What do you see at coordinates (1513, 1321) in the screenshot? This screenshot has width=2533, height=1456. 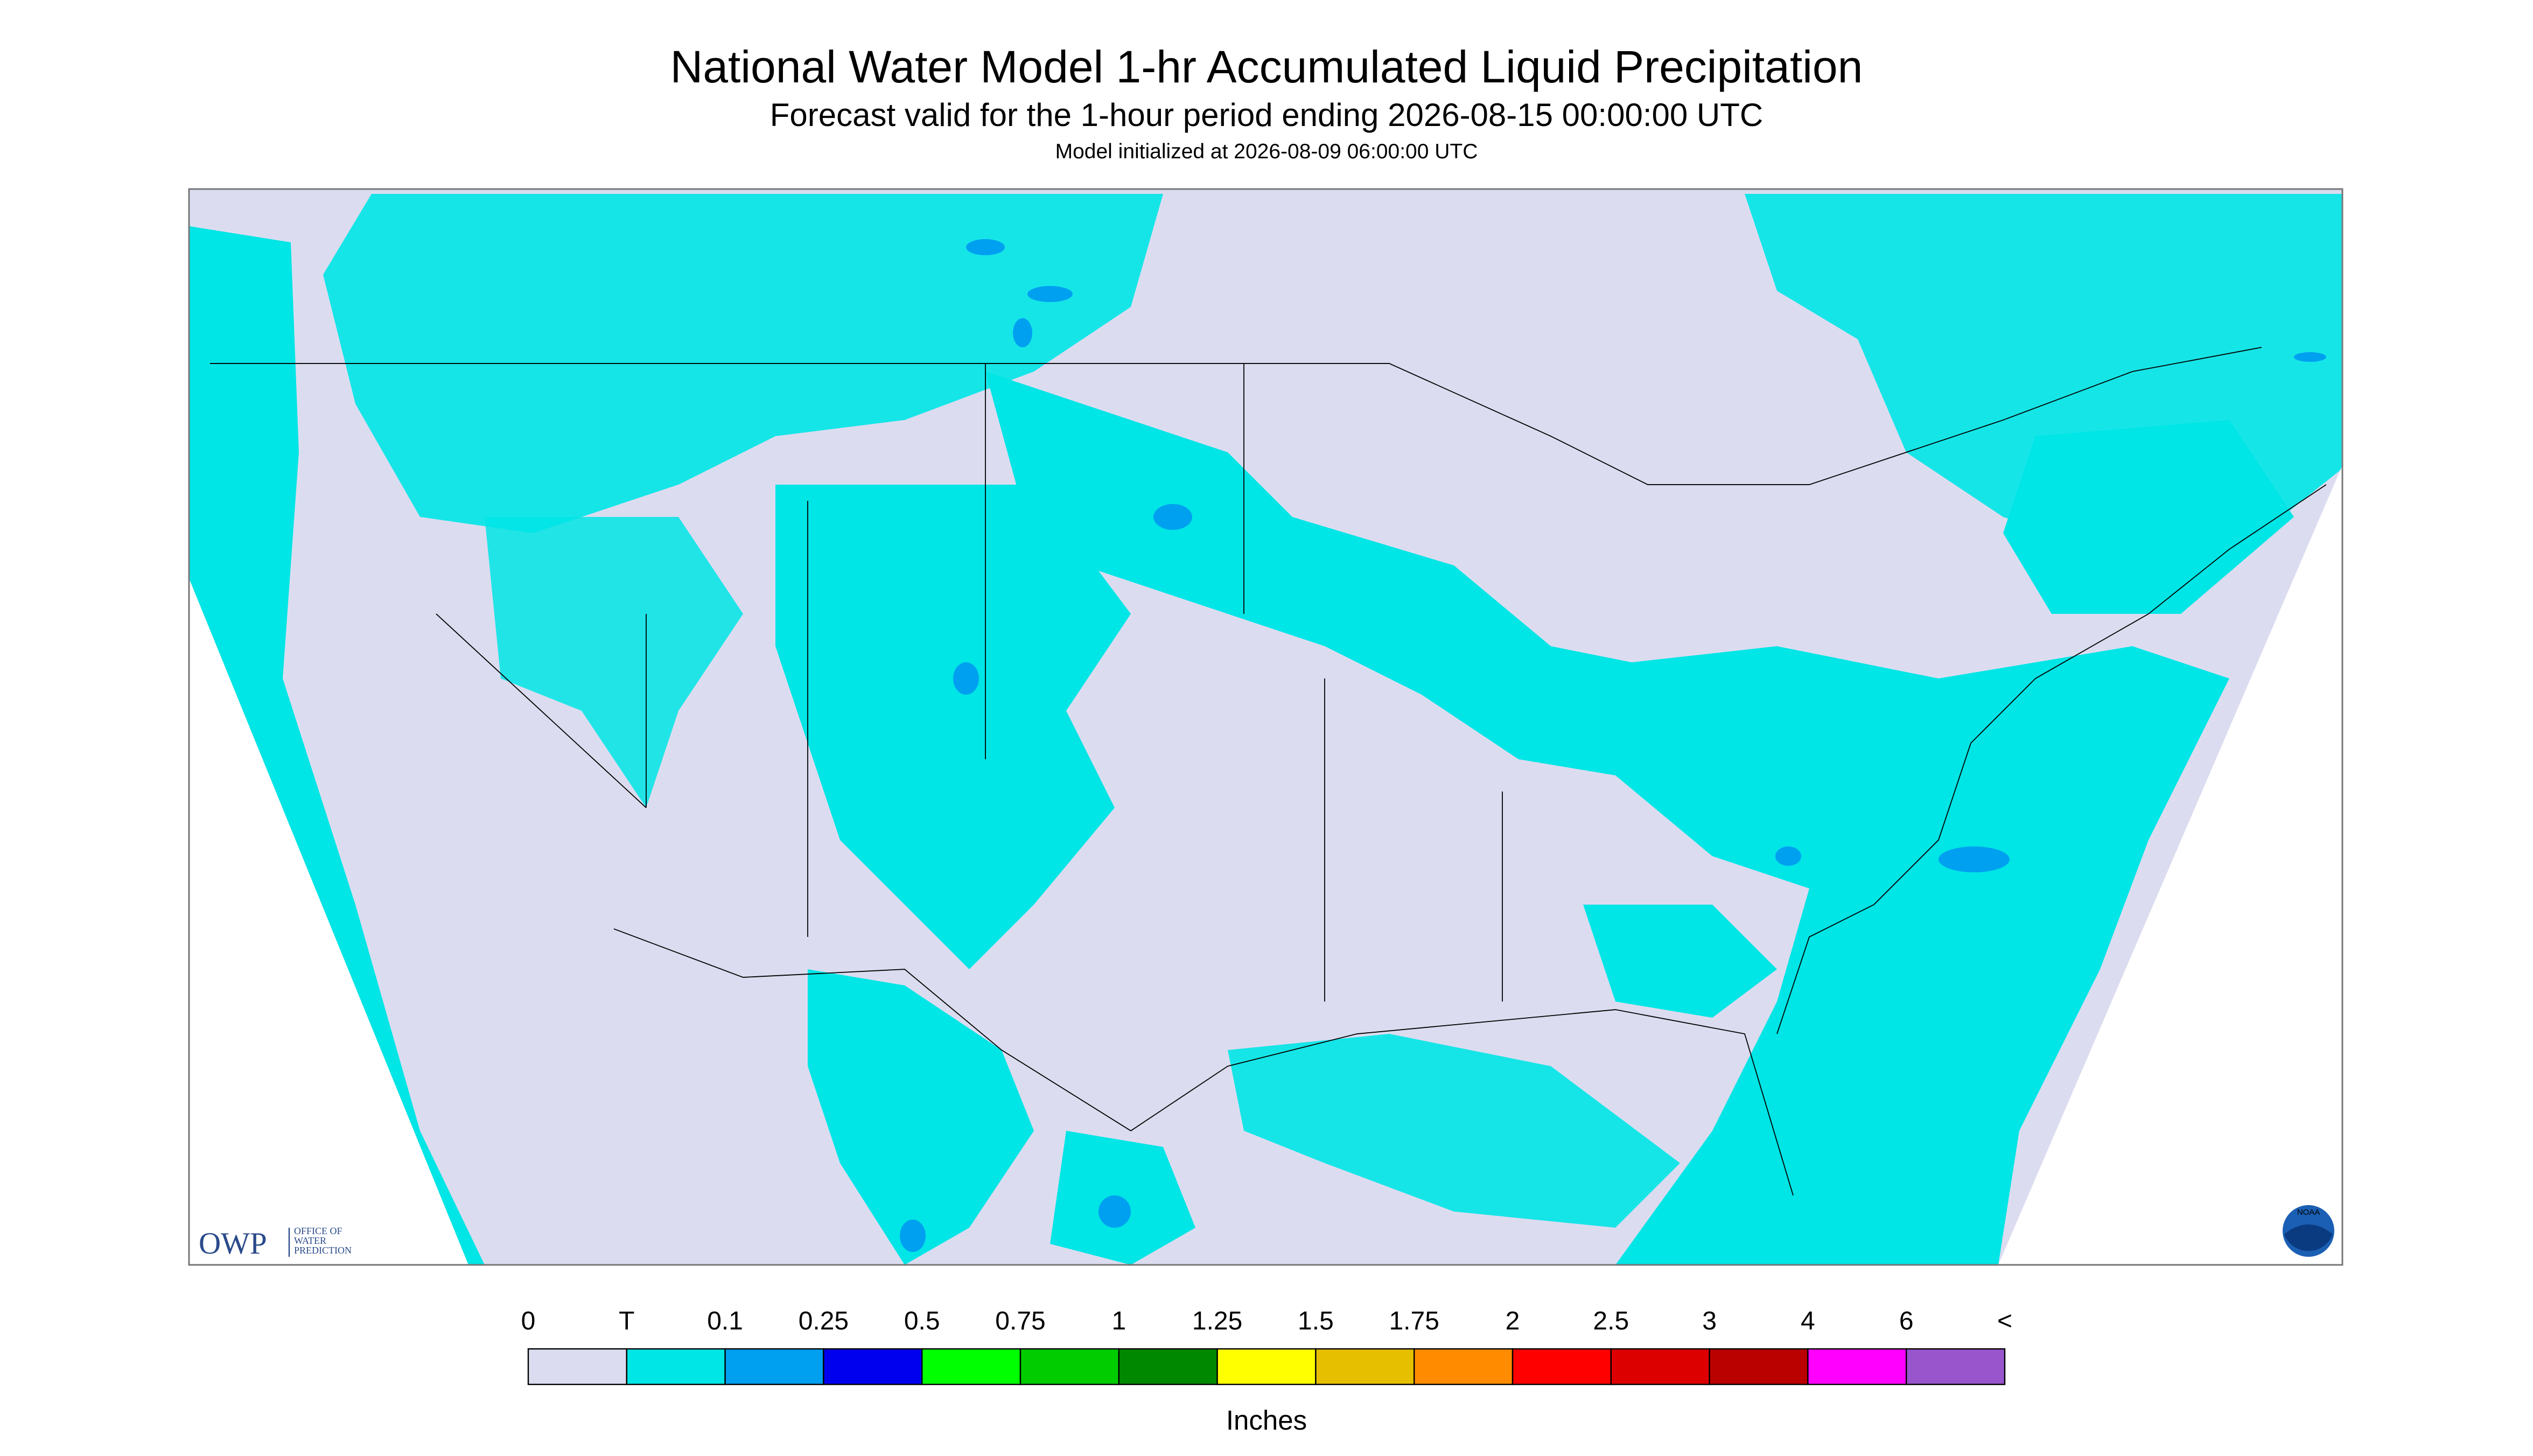 I see `legend-label: 2` at bounding box center [1513, 1321].